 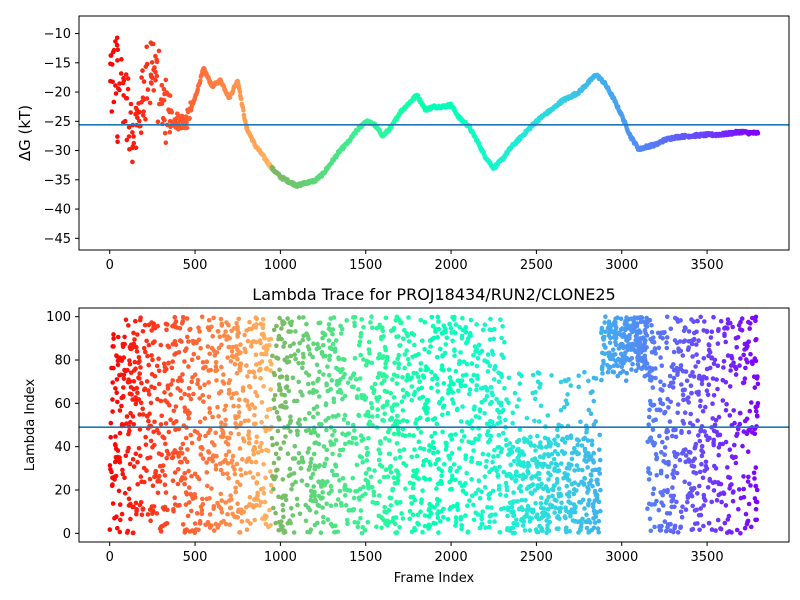 What do you see at coordinates (25, 133) in the screenshot?
I see `delta-g-y-axis-label: ΔG (kT)` at bounding box center [25, 133].